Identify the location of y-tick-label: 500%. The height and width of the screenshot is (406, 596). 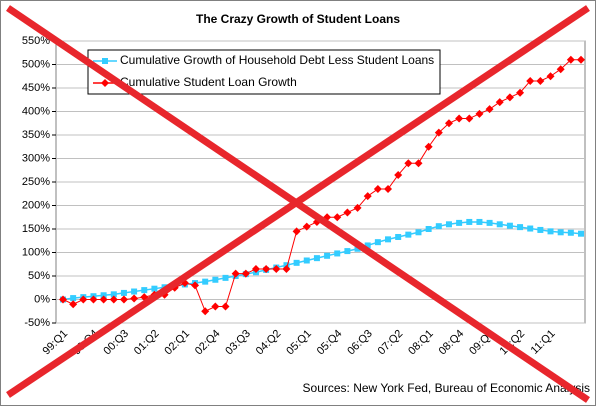
(36, 64).